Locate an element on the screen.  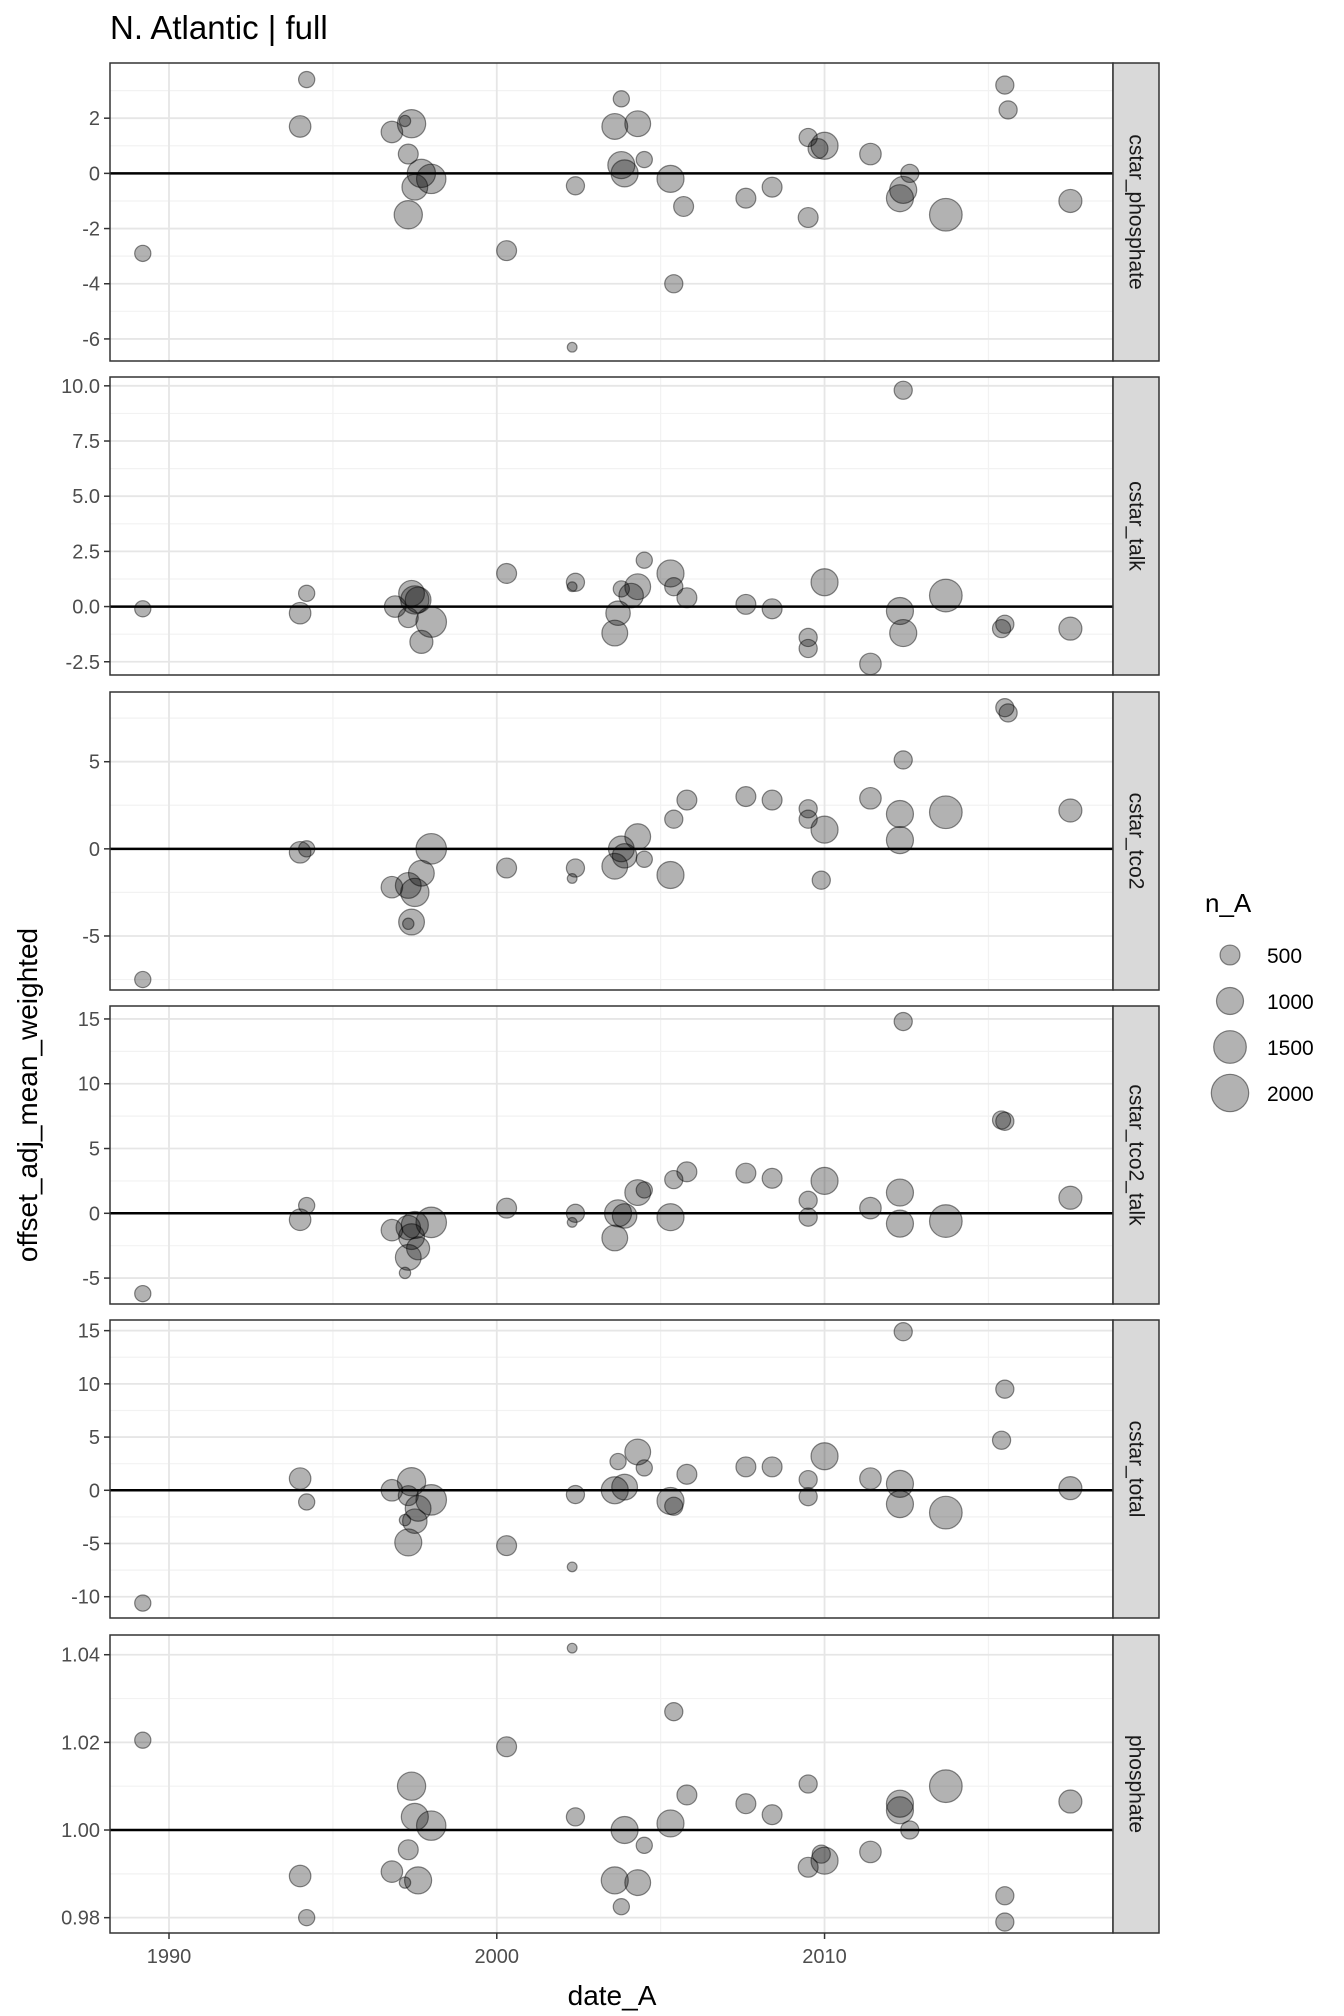
panel-cstar_phosphate: -6 -4 -2 0 2 cstar_phosphate is located at coordinates (621, 212).